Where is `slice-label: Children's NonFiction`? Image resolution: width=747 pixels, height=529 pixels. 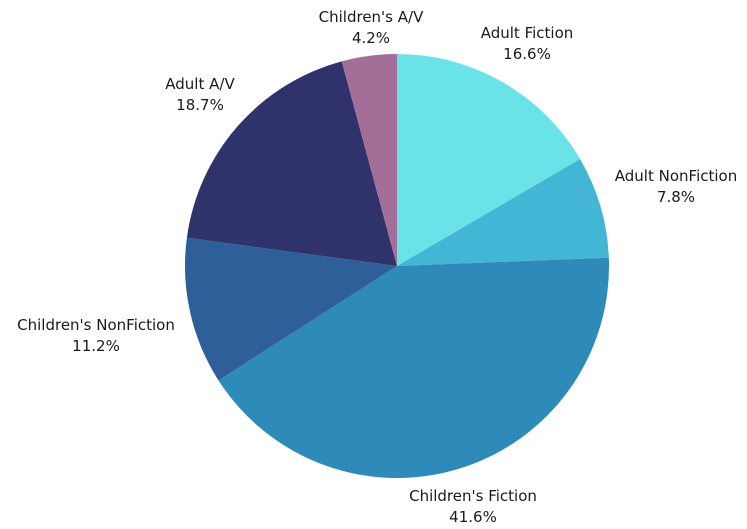
slice-label: Children's NonFiction is located at coordinates (96, 325).